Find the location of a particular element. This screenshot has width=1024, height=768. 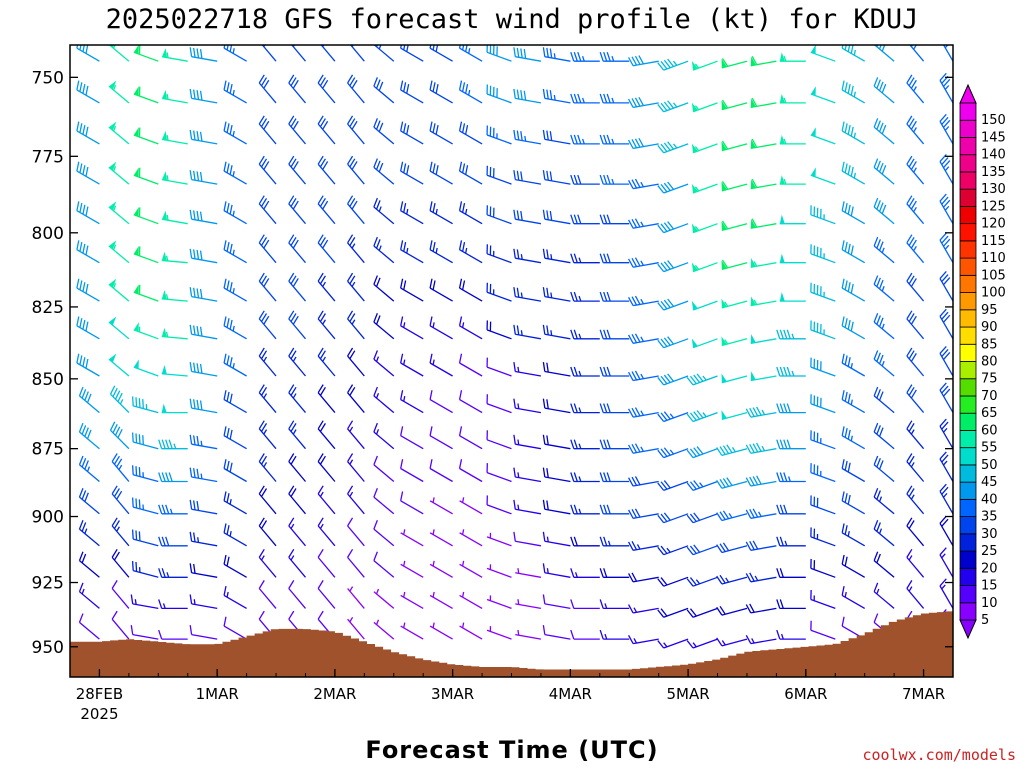

colorbar-bottom-arrow is located at coordinates (968, 629).